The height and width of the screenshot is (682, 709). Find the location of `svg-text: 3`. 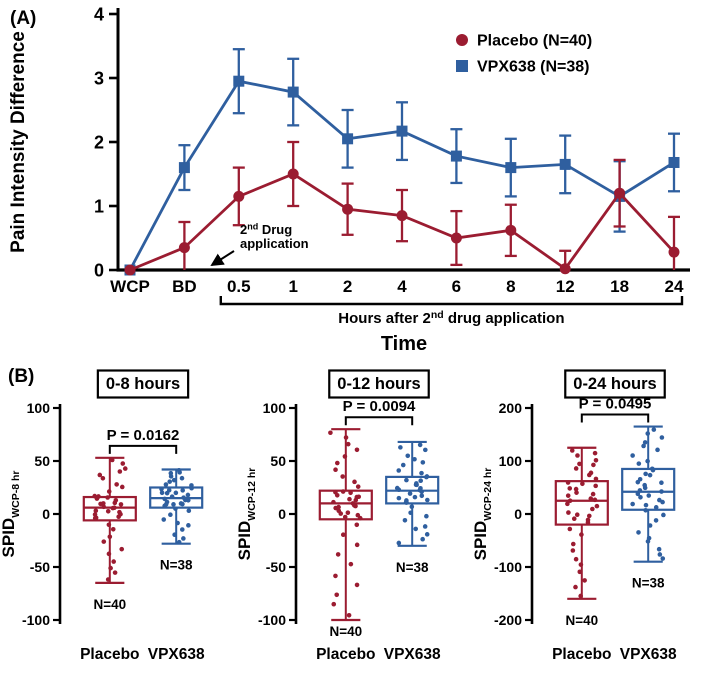

svg-text: 3 is located at coordinates (99, 79).